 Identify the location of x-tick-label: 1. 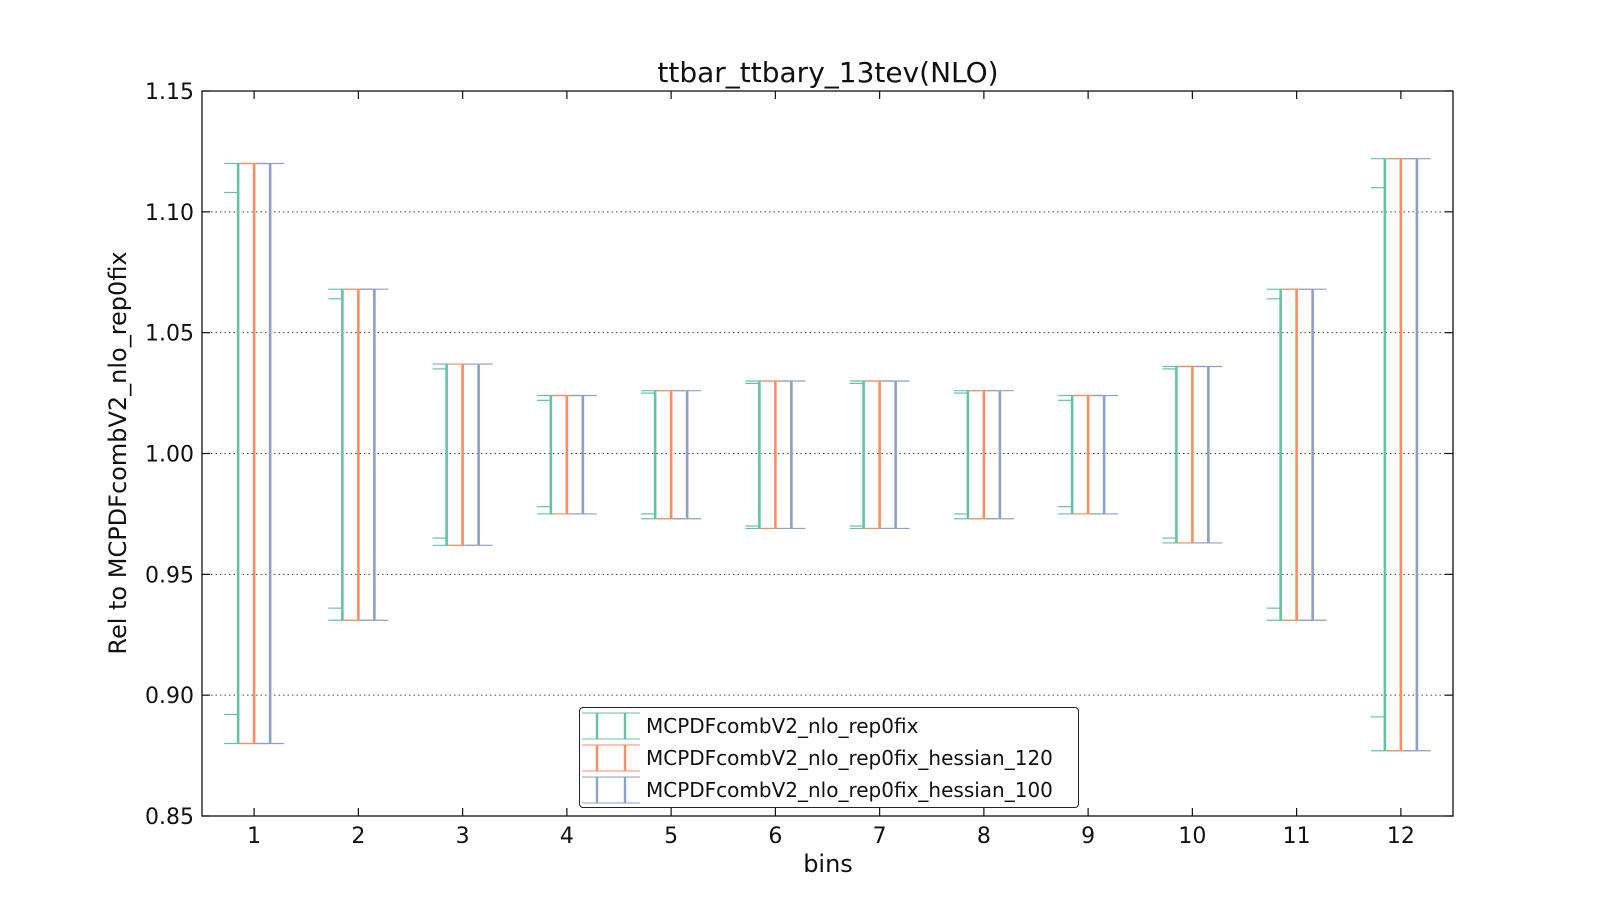
(254, 836).